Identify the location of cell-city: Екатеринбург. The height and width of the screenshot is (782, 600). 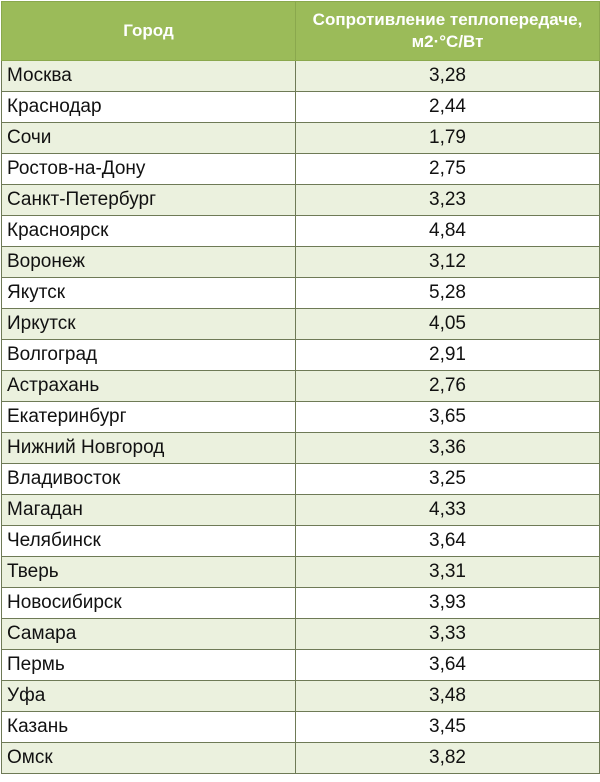
(148, 417).